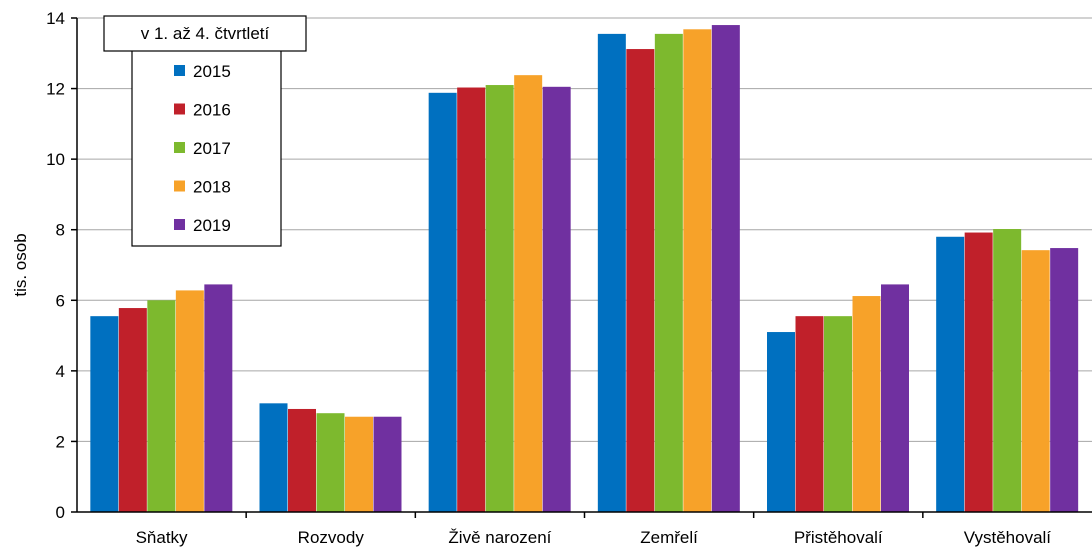 The width and height of the screenshot is (1092, 551). I want to click on legend-title-box, so click(205, 33).